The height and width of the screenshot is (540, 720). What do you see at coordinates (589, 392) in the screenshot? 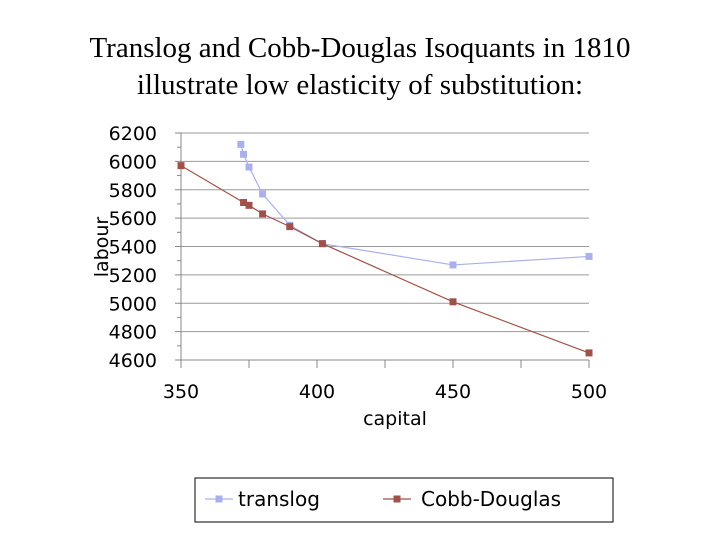
I see `x-tick-label: 500` at bounding box center [589, 392].